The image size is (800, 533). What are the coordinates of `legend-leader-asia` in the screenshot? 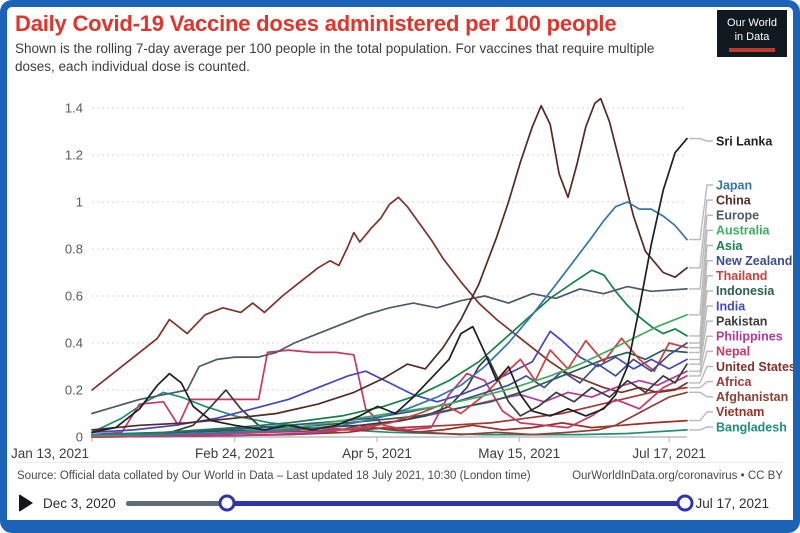 It's located at (701, 290).